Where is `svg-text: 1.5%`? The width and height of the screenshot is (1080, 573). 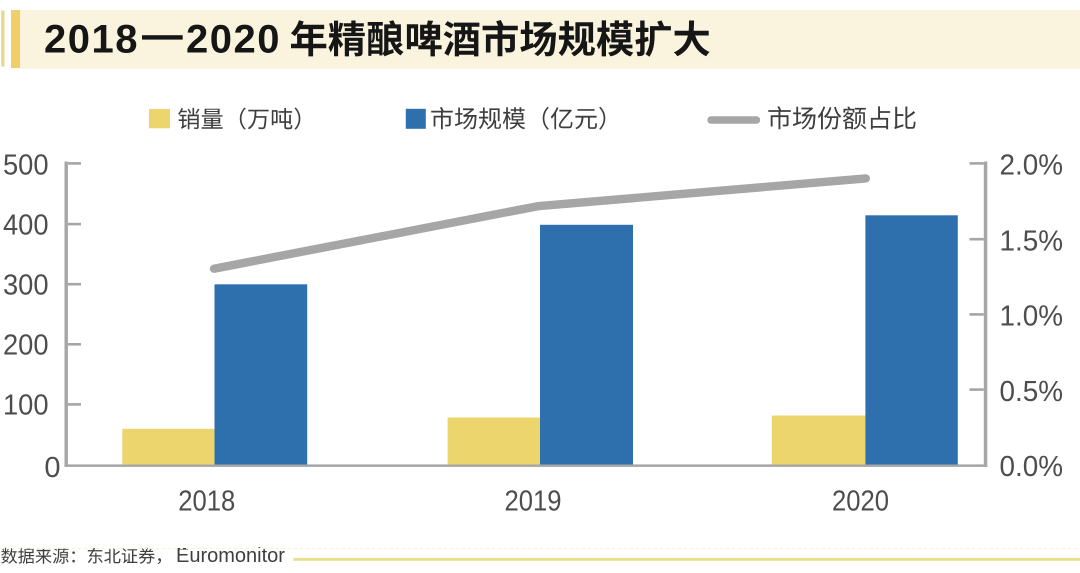
svg-text: 1.5% is located at coordinates (1032, 241).